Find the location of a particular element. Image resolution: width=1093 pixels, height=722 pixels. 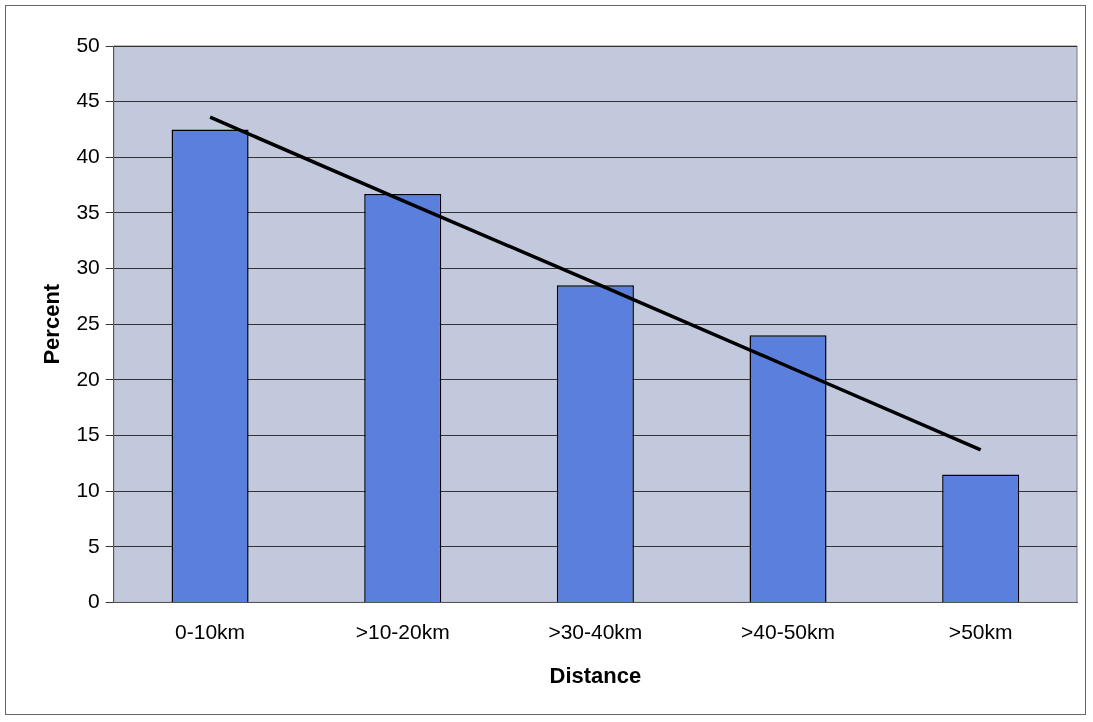

x-axis-title: Distance is located at coordinates (595, 675).